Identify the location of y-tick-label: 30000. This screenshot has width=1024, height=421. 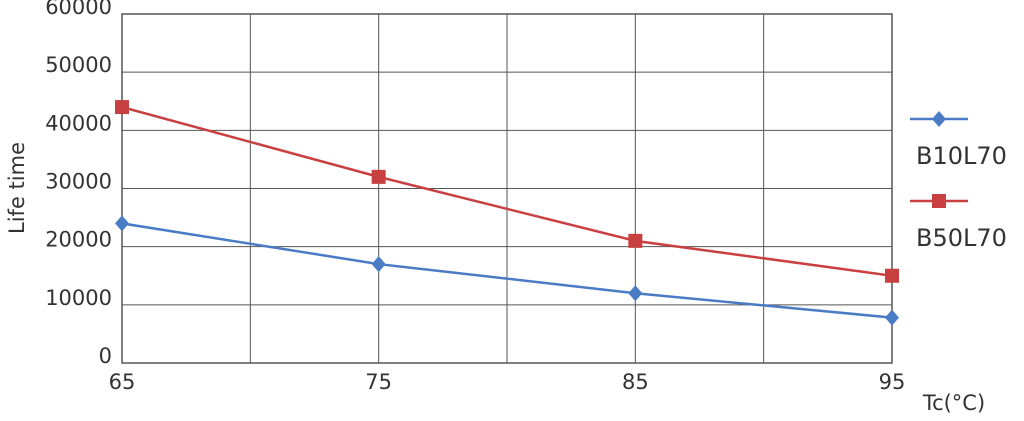
(78, 182).